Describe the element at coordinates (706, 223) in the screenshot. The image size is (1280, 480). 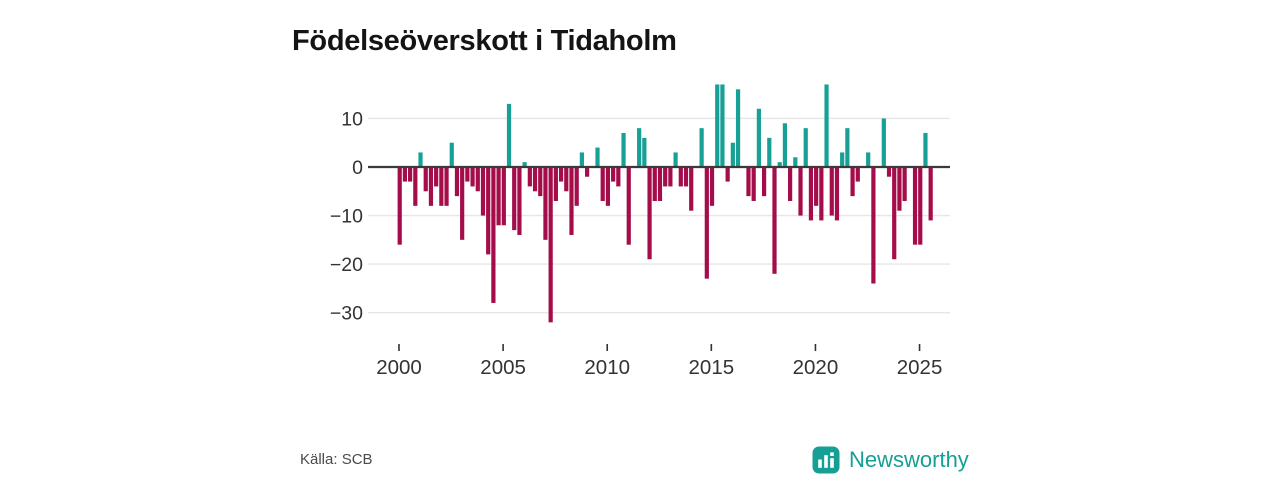
I see `bar-2014Q4` at that location.